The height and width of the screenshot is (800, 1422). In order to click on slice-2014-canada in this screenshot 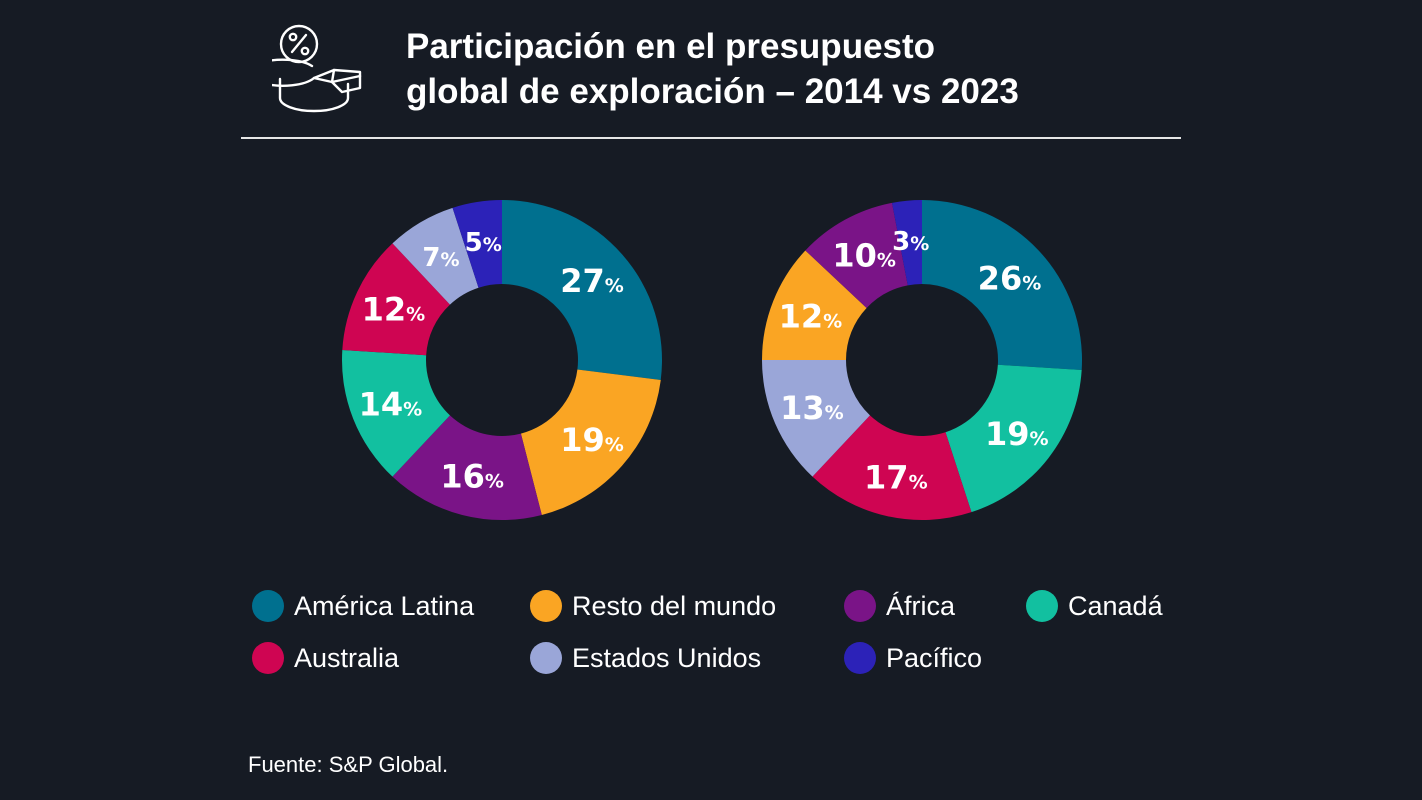, I will do `click(396, 413)`.